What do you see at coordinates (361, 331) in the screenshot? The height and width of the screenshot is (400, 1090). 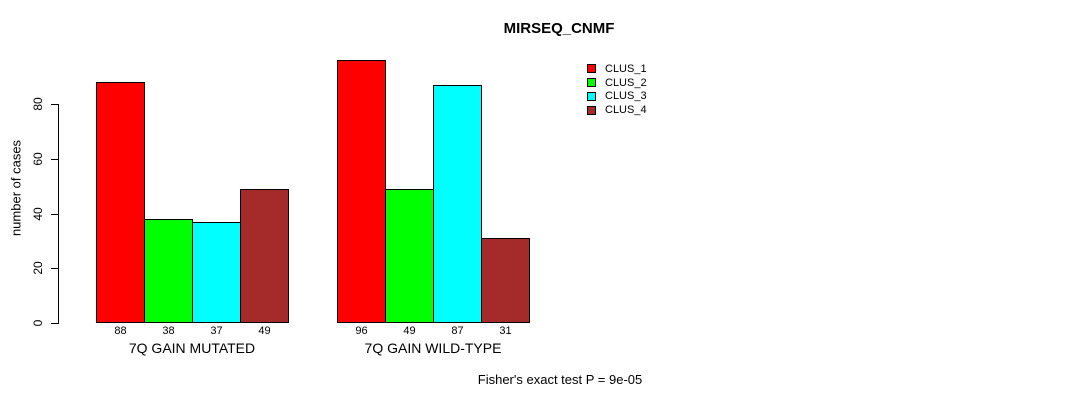 I see `bar-value-label: 96` at bounding box center [361, 331].